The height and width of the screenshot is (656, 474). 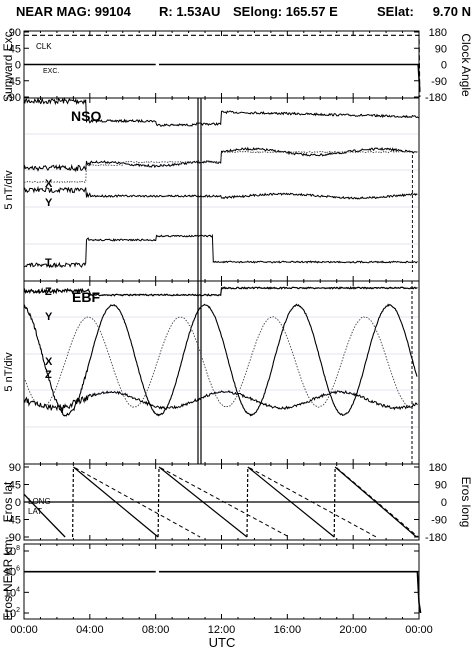 What do you see at coordinates (18, 610) in the screenshot?
I see `y-tick-exponent: 2` at bounding box center [18, 610].